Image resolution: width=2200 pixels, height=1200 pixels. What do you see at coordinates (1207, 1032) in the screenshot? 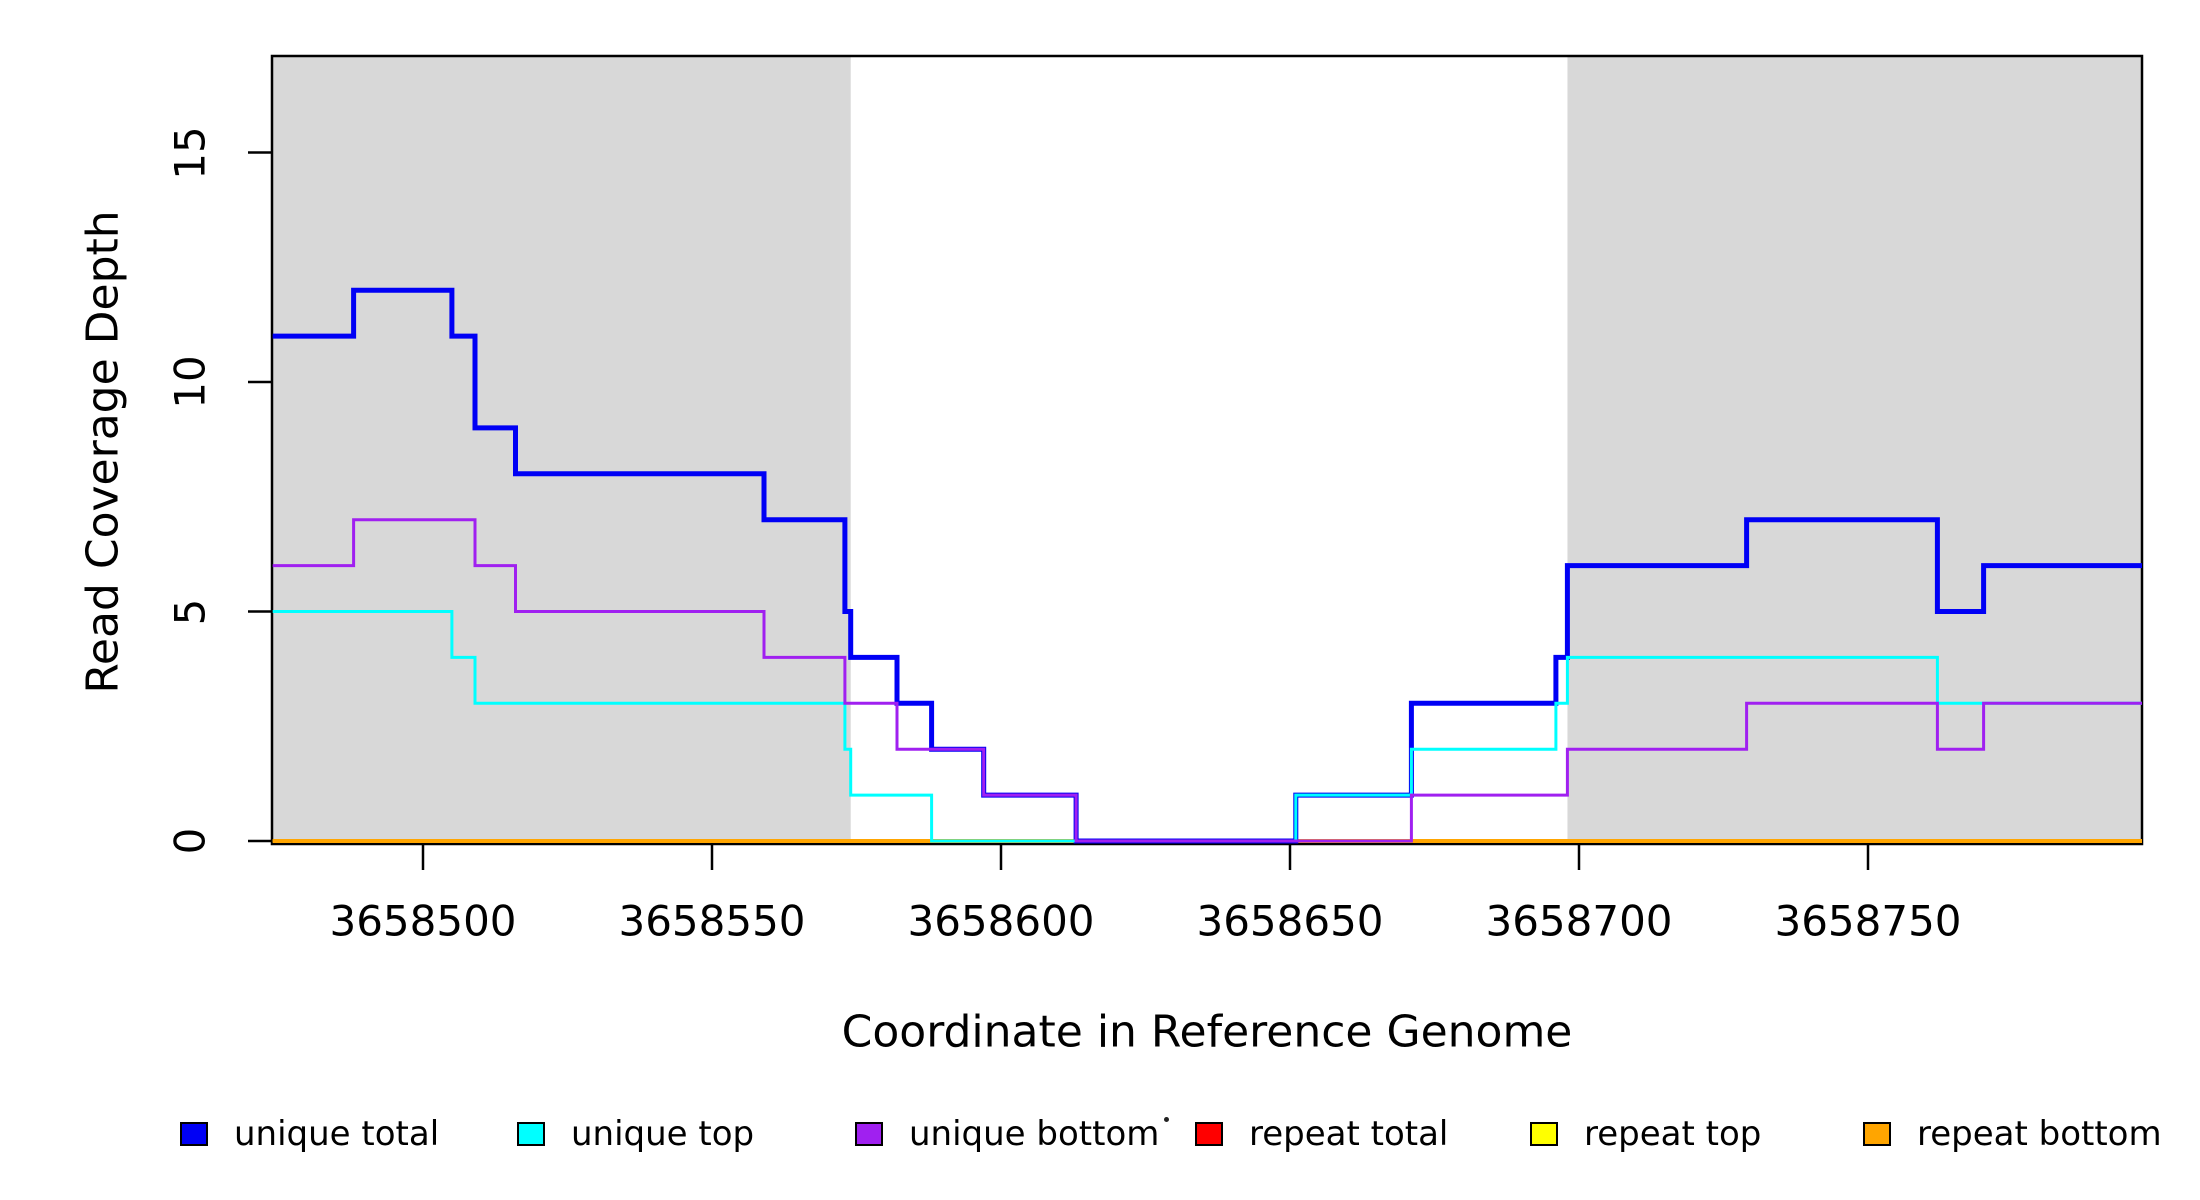
I see `x-axis-title: Coordinate in Reference Genome` at bounding box center [1207, 1032].